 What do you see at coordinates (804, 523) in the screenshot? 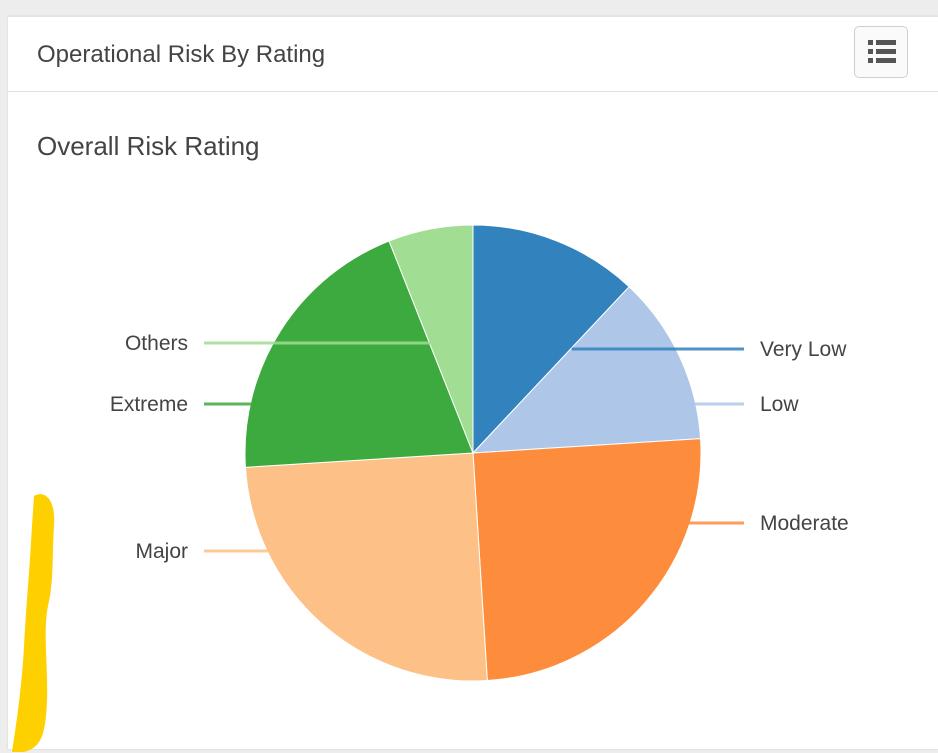
I see `slice-label-moderate: Moderate` at bounding box center [804, 523].